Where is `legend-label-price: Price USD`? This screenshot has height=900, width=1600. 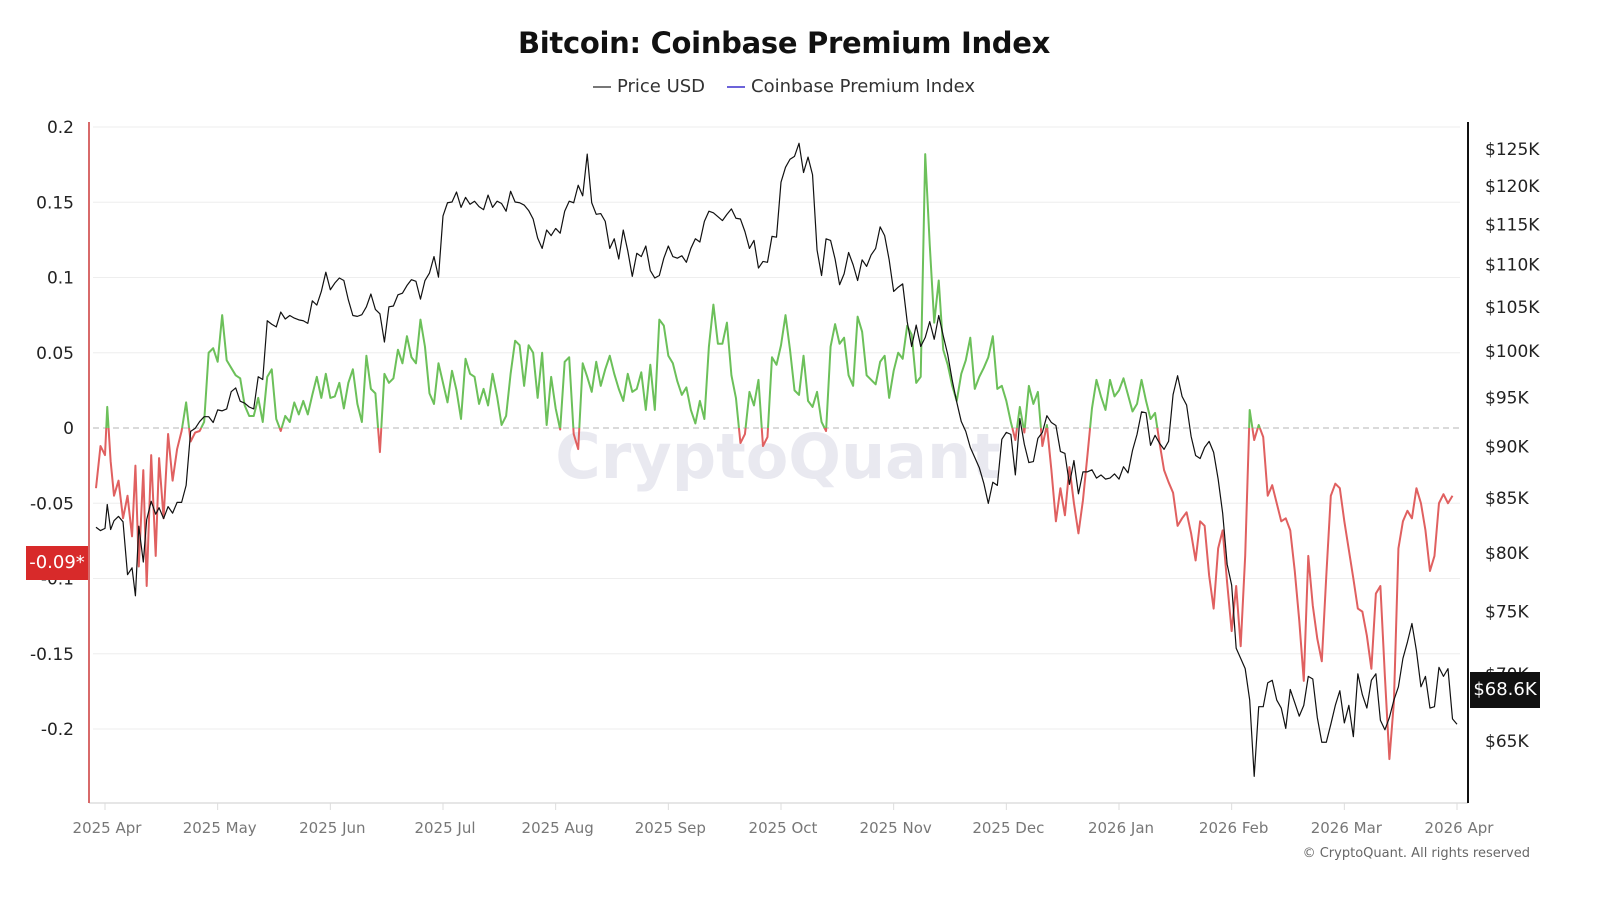
legend-label-price: Price USD is located at coordinates (661, 86).